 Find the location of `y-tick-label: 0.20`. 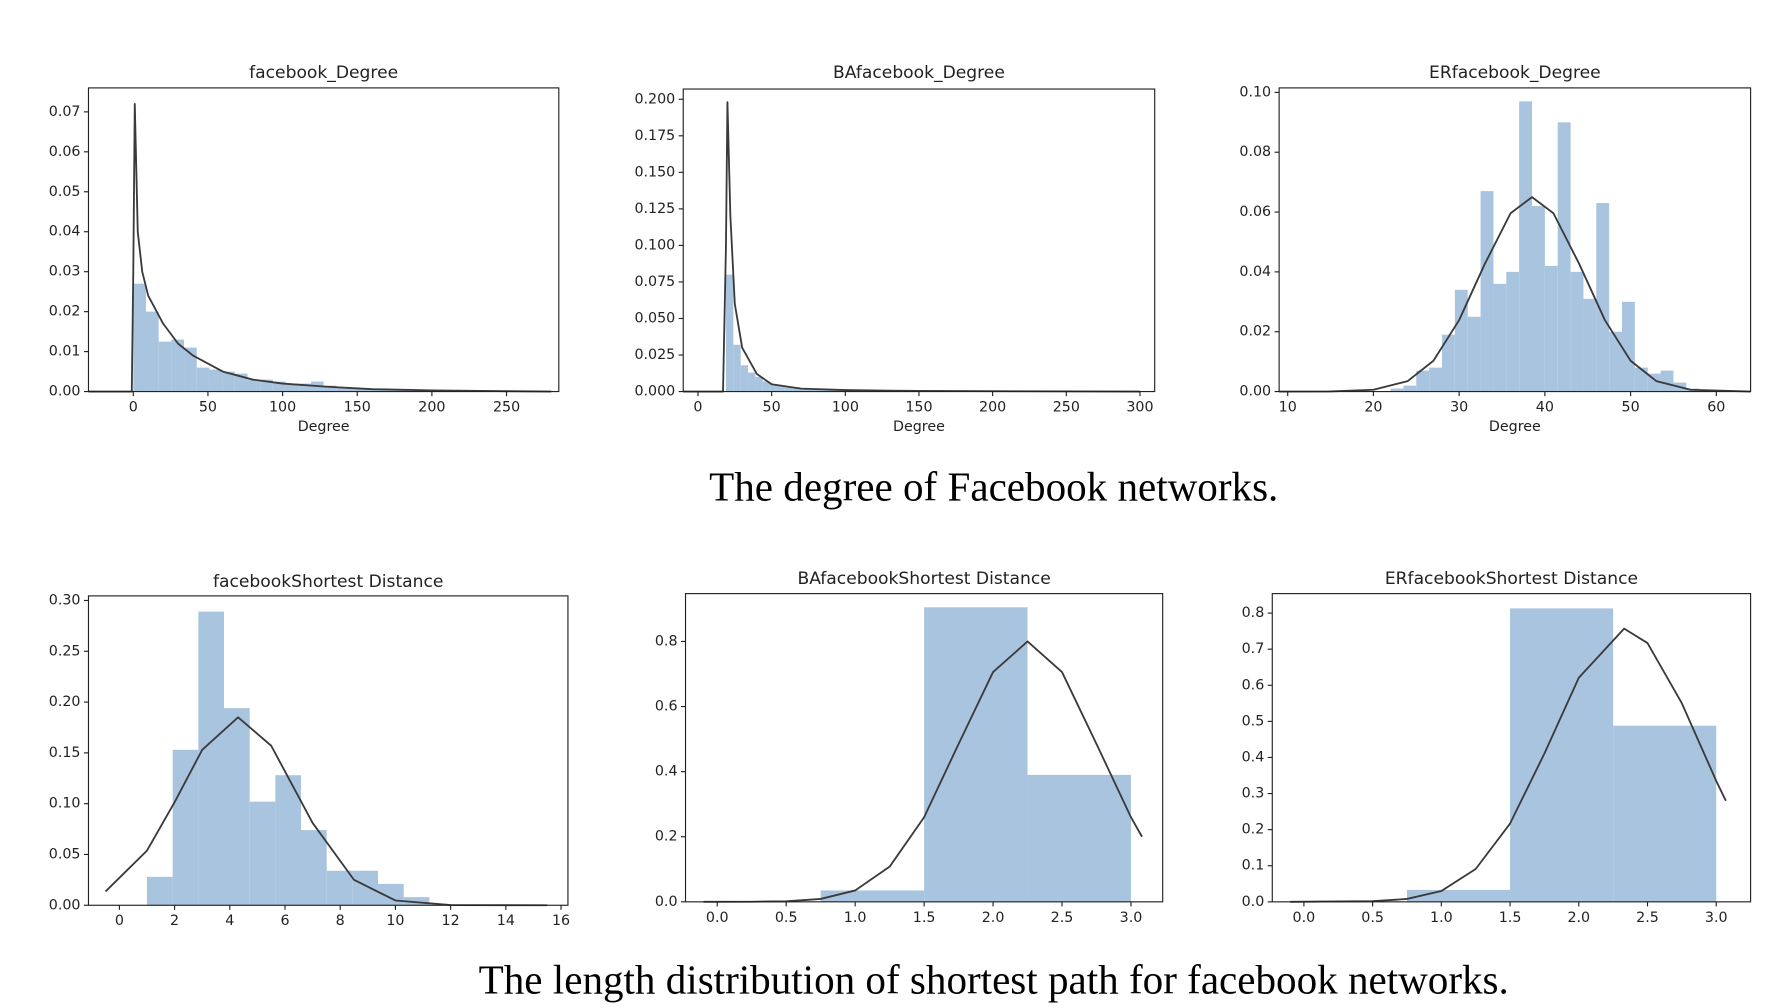

y-tick-label: 0.20 is located at coordinates (65, 702).